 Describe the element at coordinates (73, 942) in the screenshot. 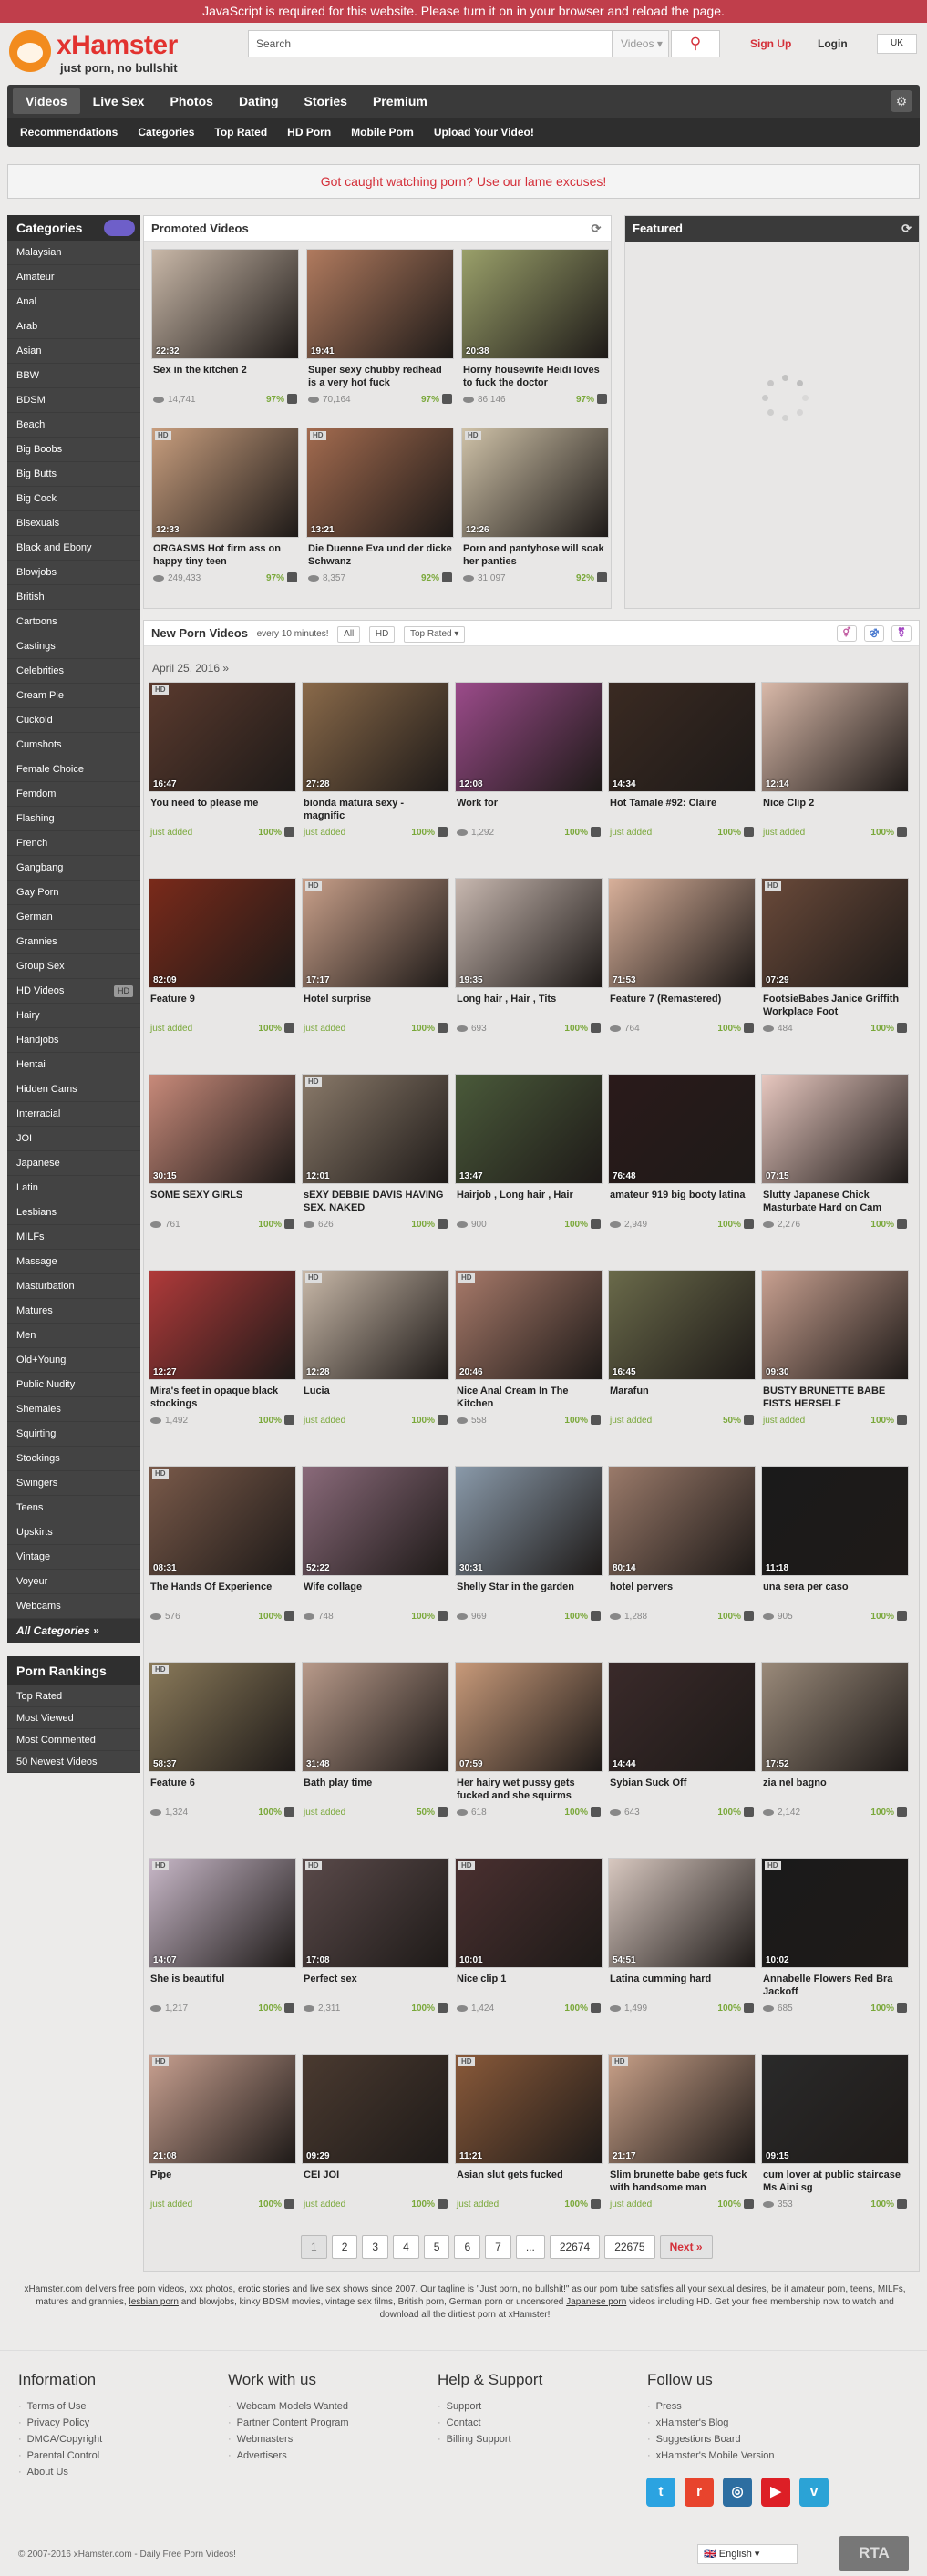

I see `category-item: Grannies` at that location.